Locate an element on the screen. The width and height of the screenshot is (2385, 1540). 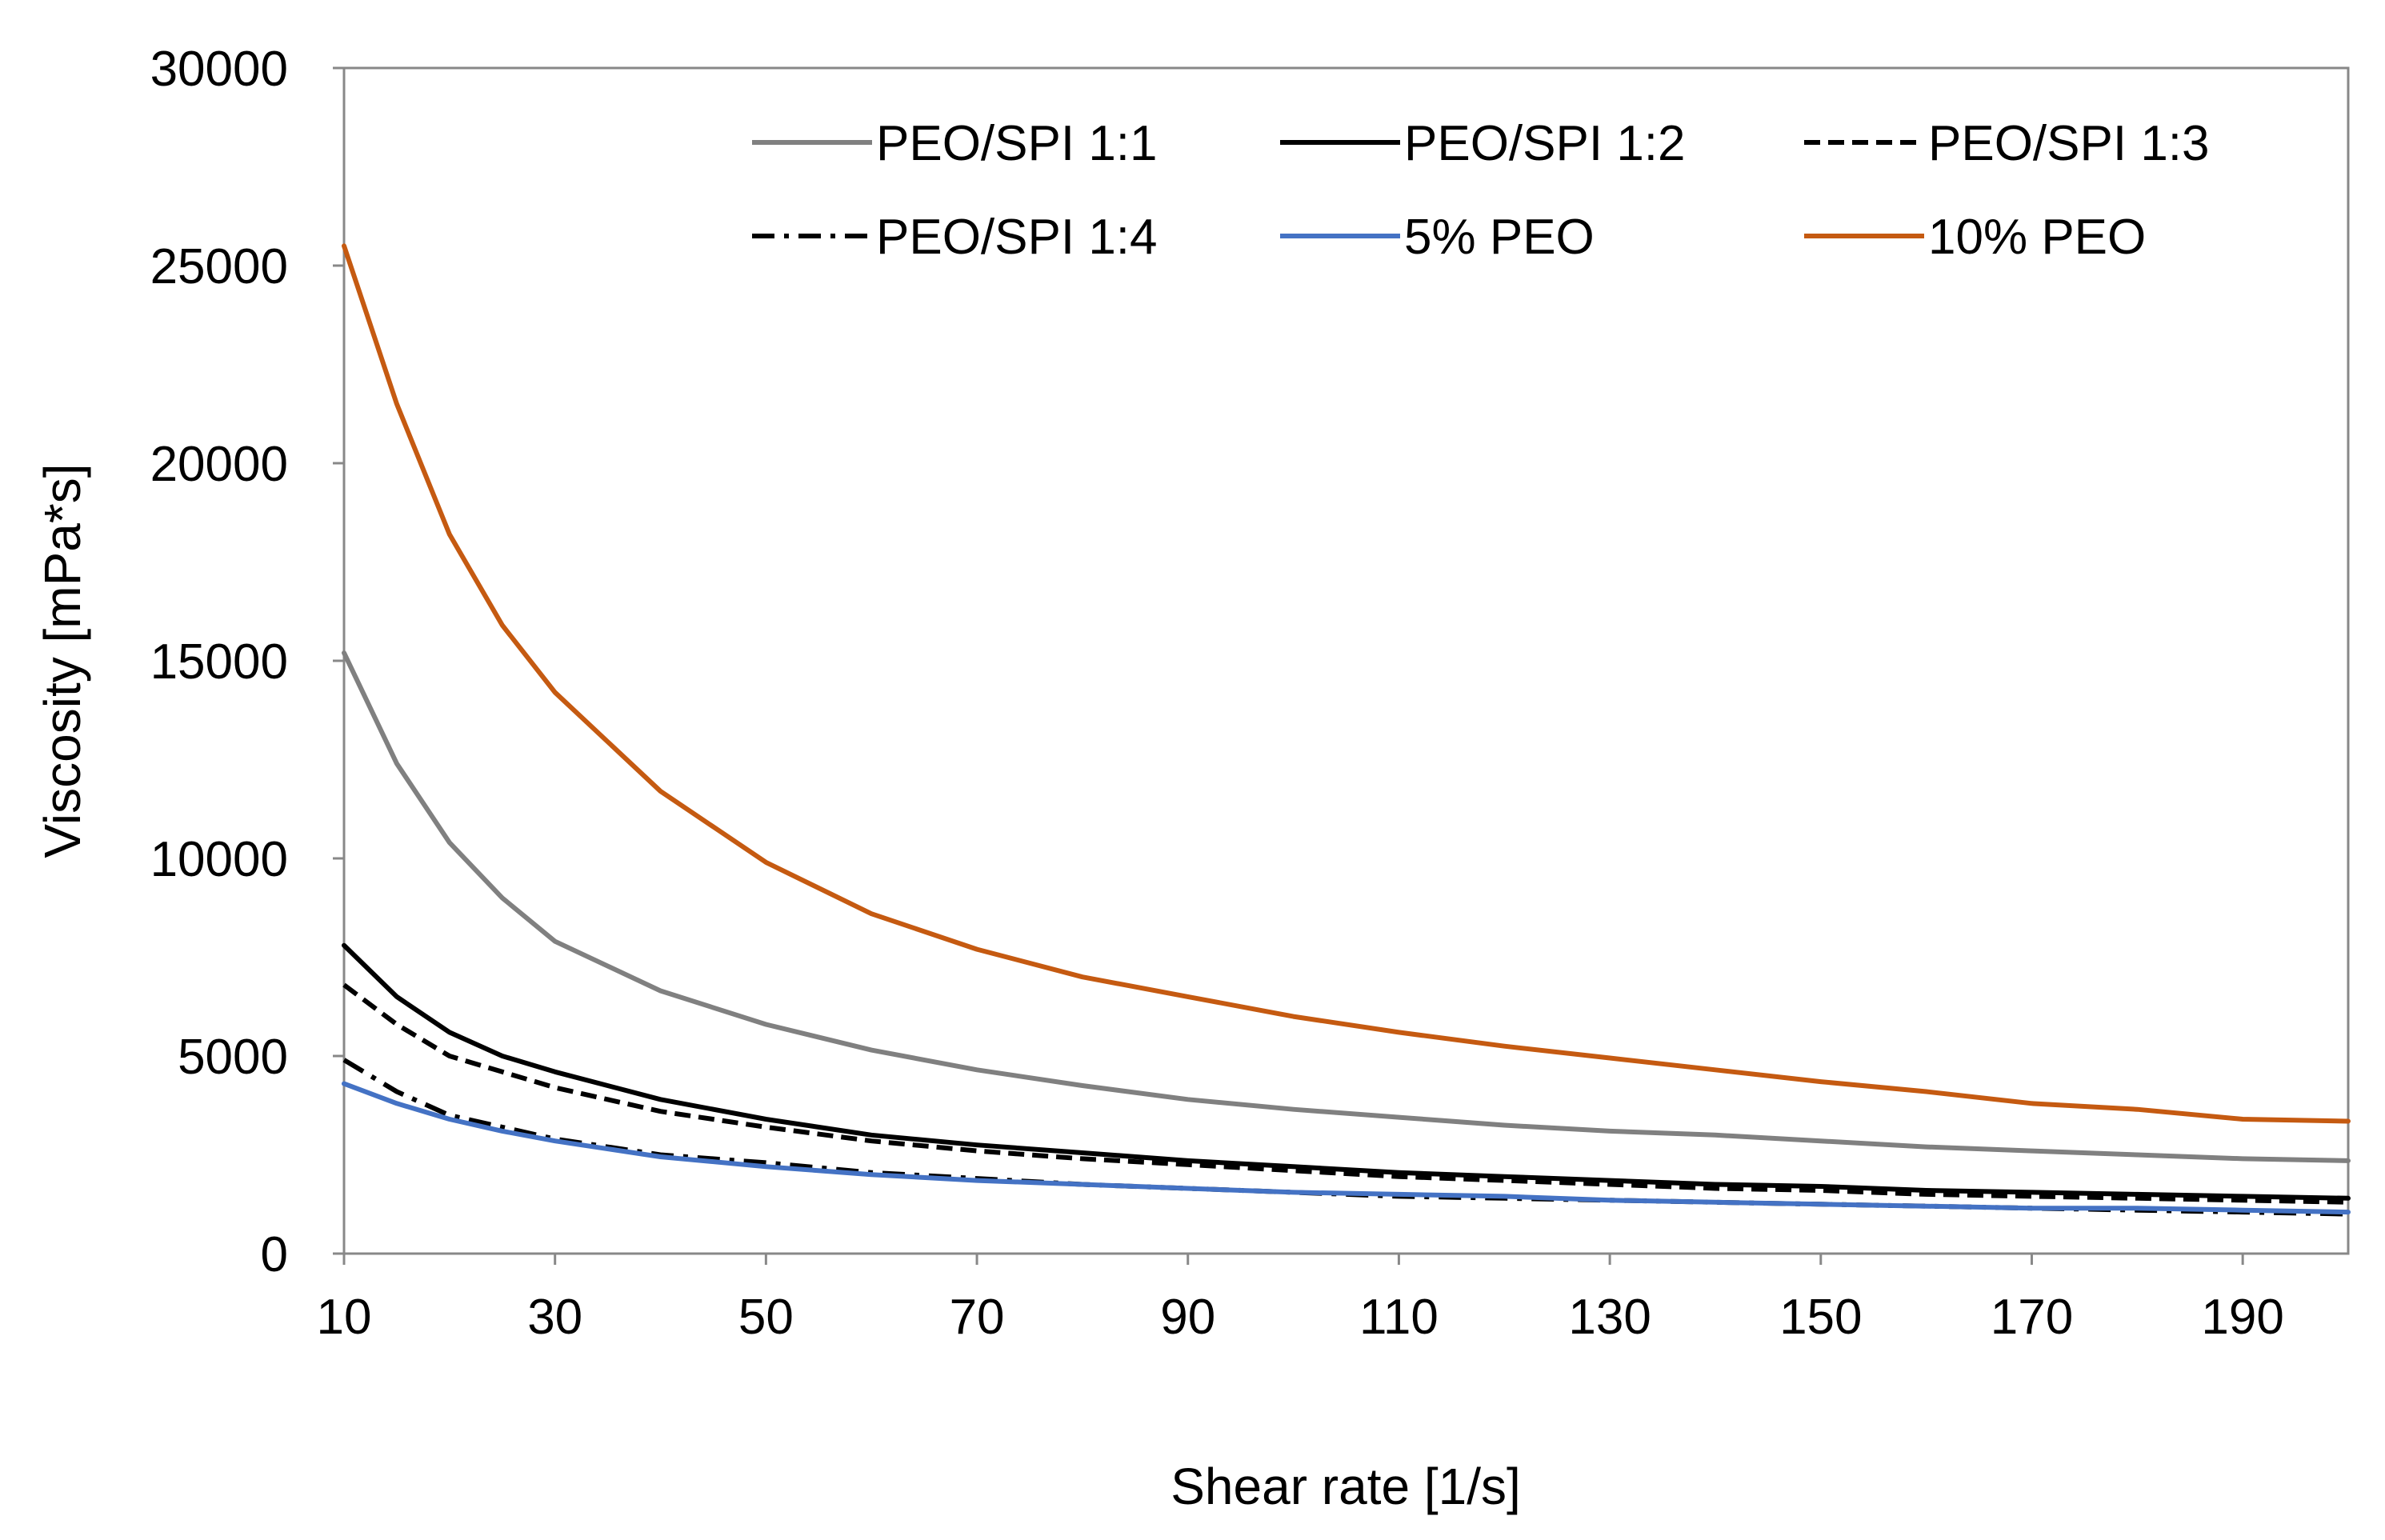
x-tick-label: 50 is located at coordinates (766, 1317).